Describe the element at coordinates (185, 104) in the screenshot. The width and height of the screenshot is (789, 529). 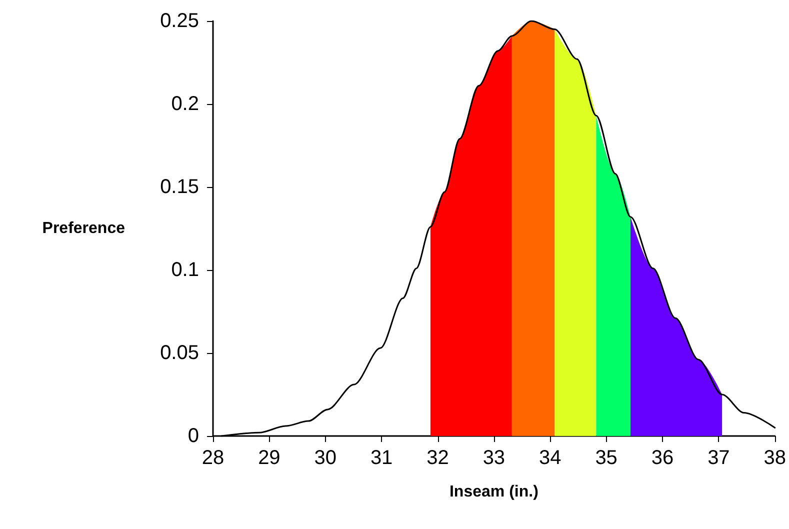
I see `y-tick-label: 0.2` at that location.